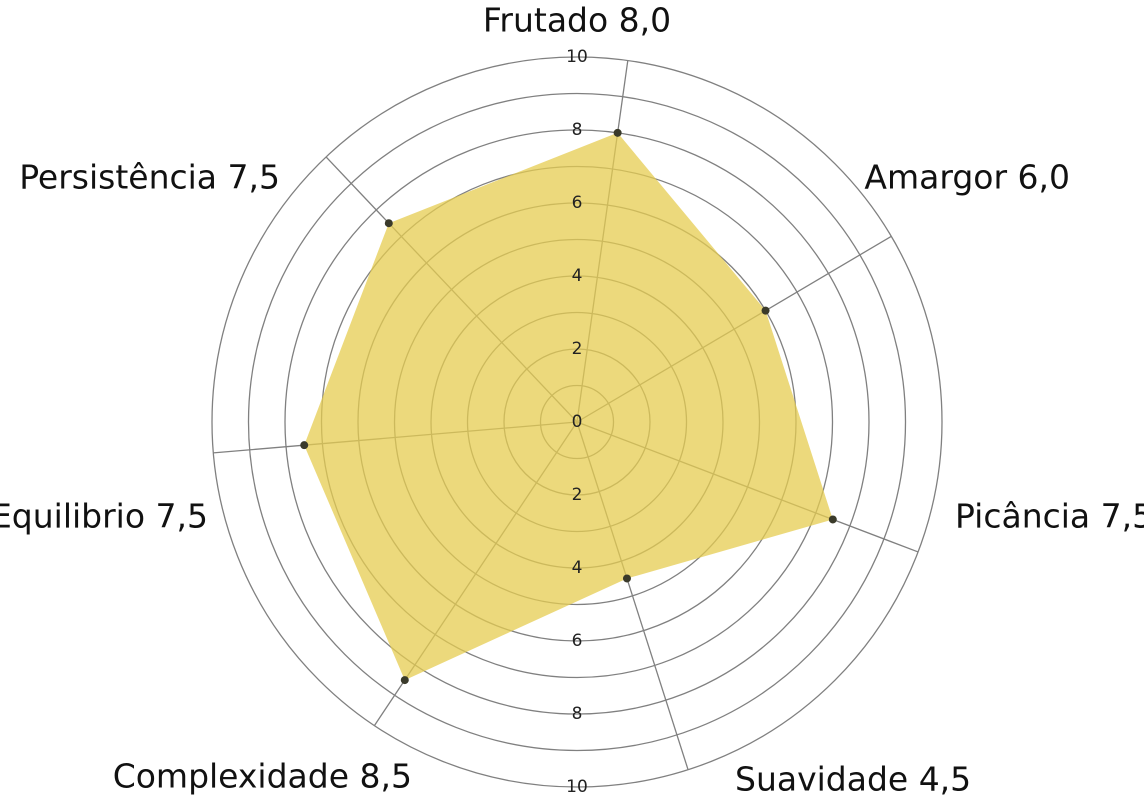 Image resolution: width=1144 pixels, height=800 pixels. Describe the element at coordinates (577, 20) in the screenshot. I see `axis-label: Frutado 8,0` at that location.